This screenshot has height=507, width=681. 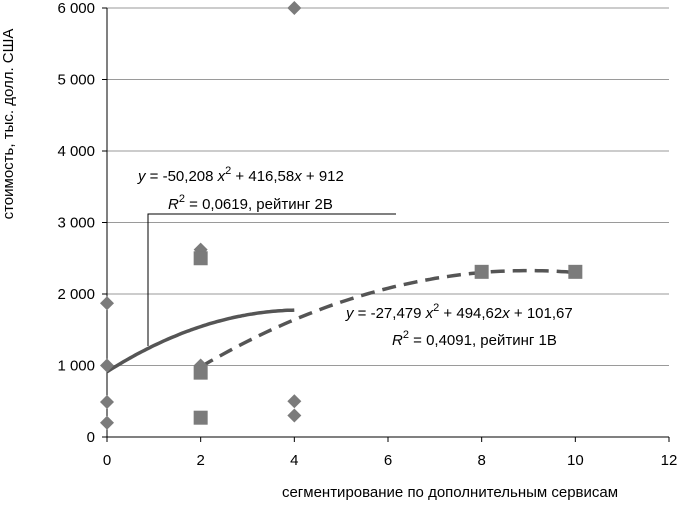 What do you see at coordinates (76, 151) in the screenshot?
I see `y-tick-label: 4 000` at bounding box center [76, 151].